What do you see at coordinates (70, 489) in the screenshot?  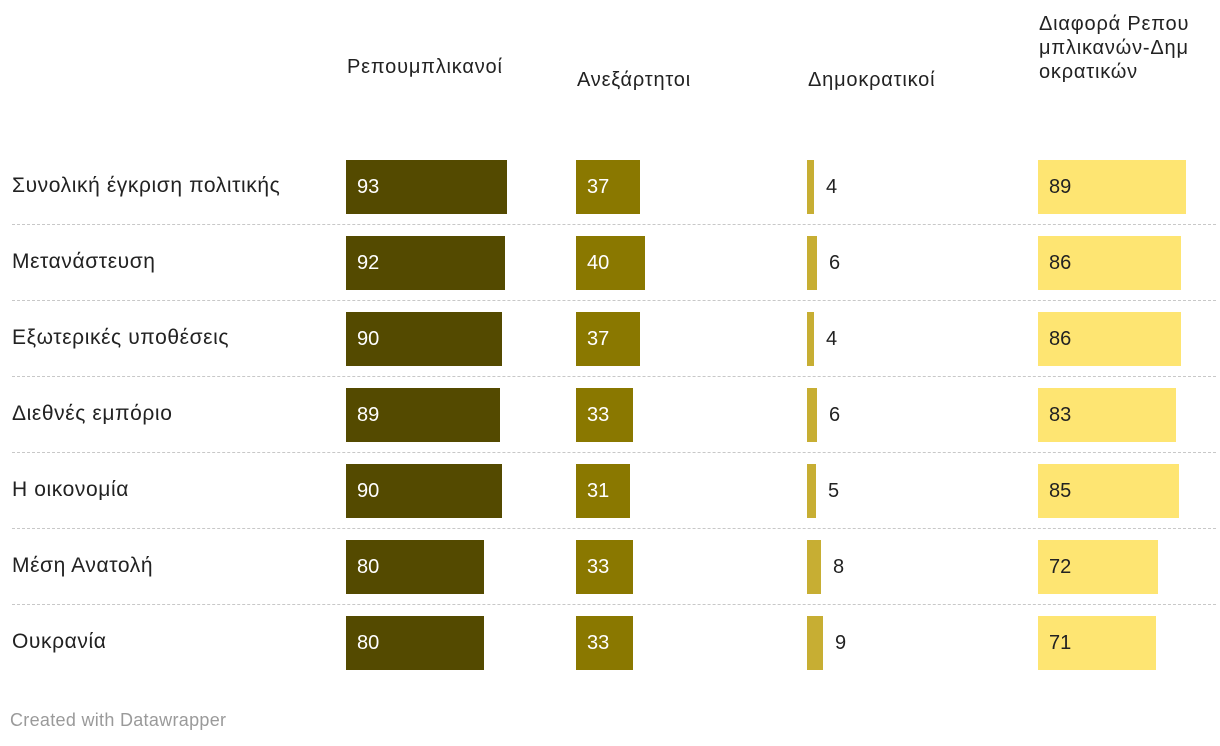 I see `row-label: Η οικονομία` at bounding box center [70, 489].